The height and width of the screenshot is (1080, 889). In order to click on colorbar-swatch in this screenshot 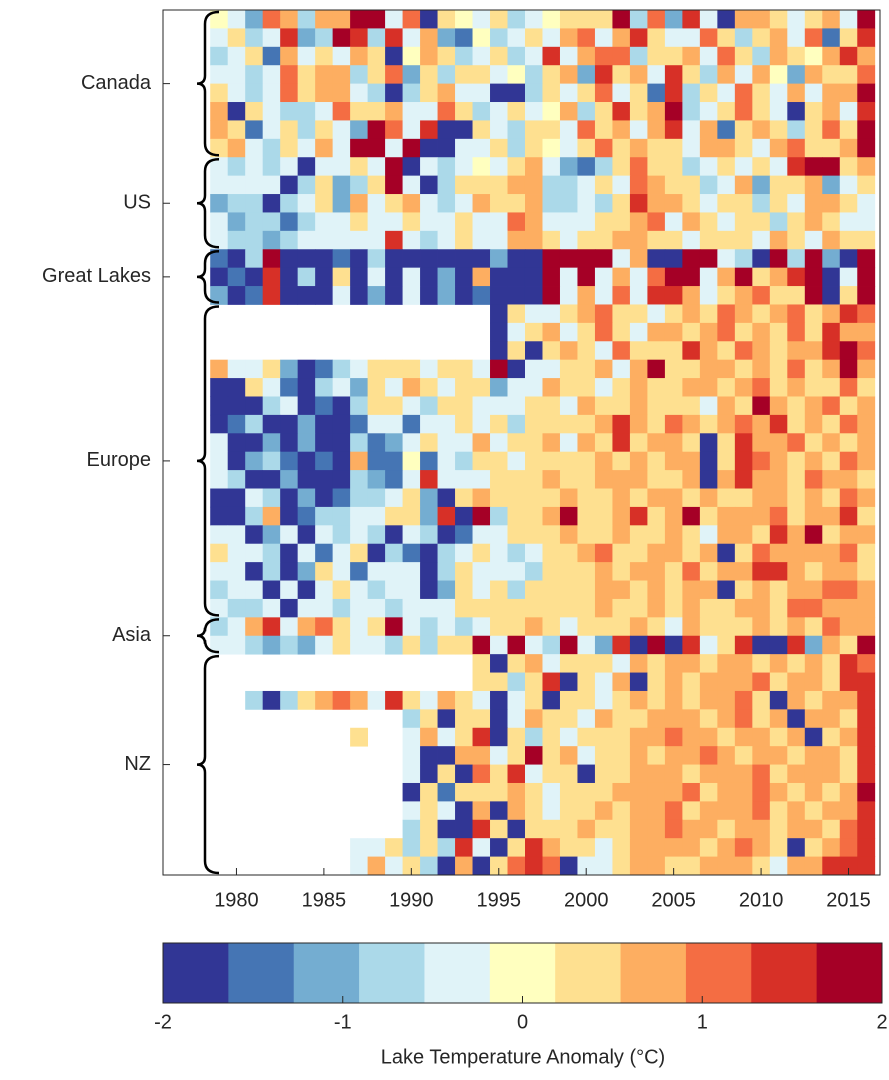, I will do `click(457, 973)`.